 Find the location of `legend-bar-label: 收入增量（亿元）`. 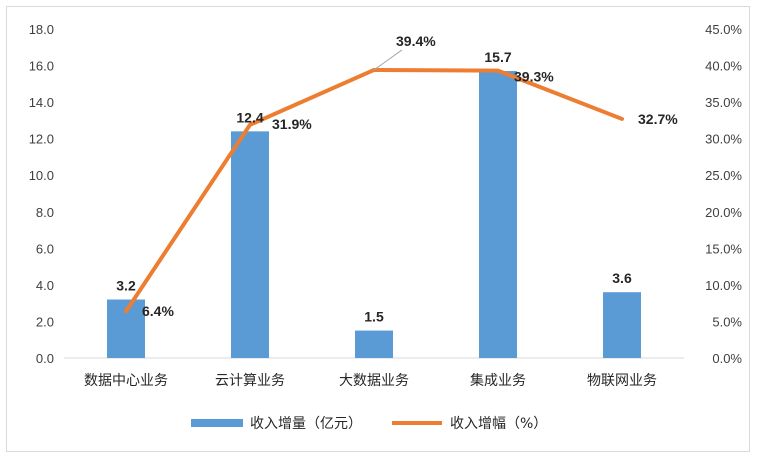

legend-bar-label: 收入增量（亿元） is located at coordinates (306, 424).